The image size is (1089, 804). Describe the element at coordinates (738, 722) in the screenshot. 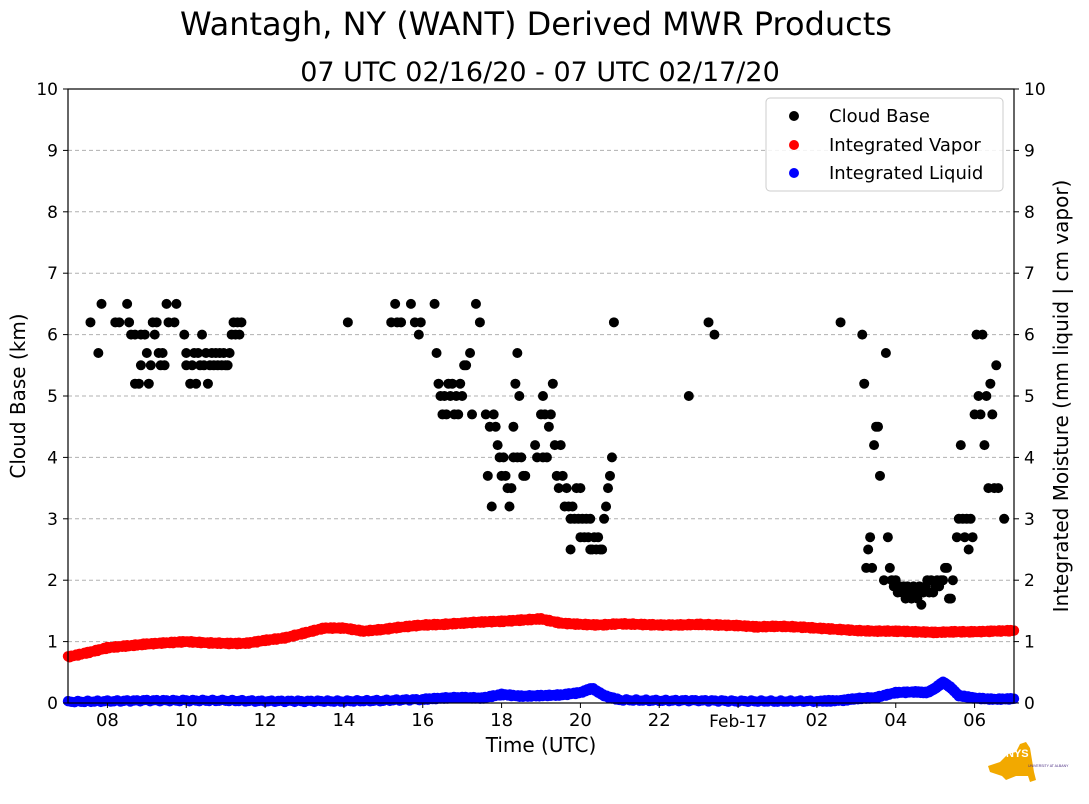

I see `x-tick-label: Feb-17` at that location.